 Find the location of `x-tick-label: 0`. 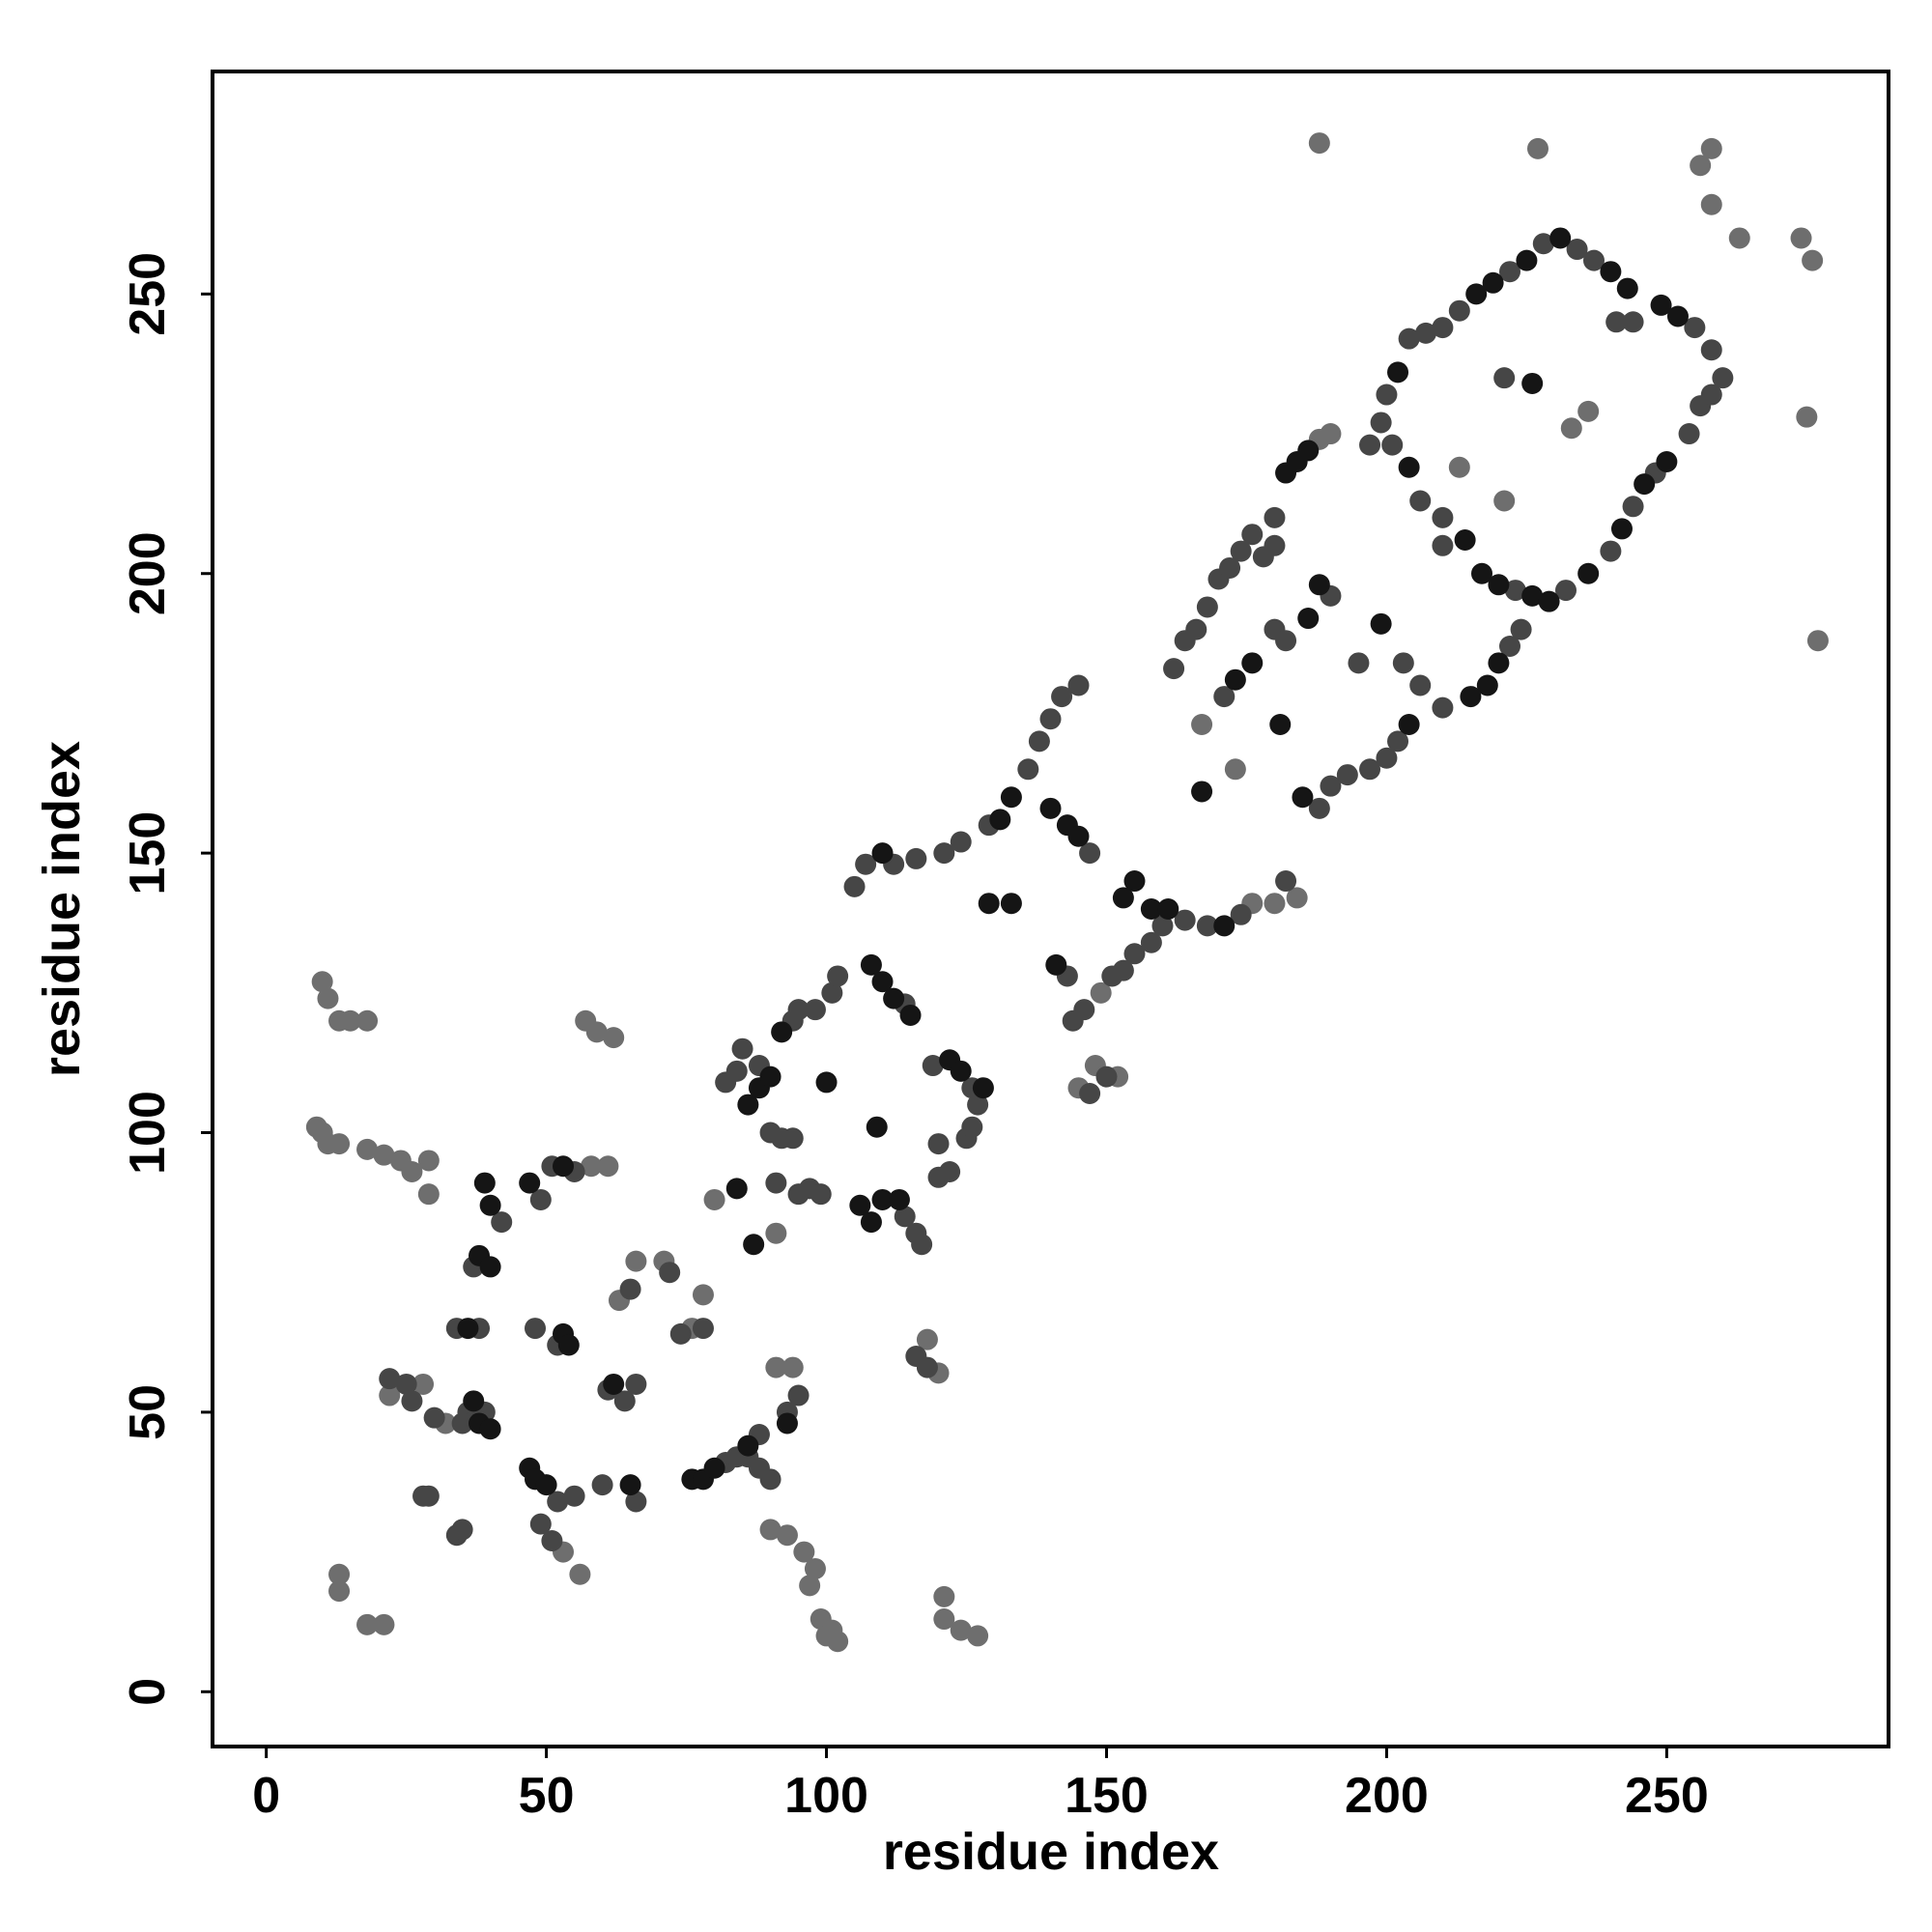

x-tick-label: 0 is located at coordinates (266, 1796).